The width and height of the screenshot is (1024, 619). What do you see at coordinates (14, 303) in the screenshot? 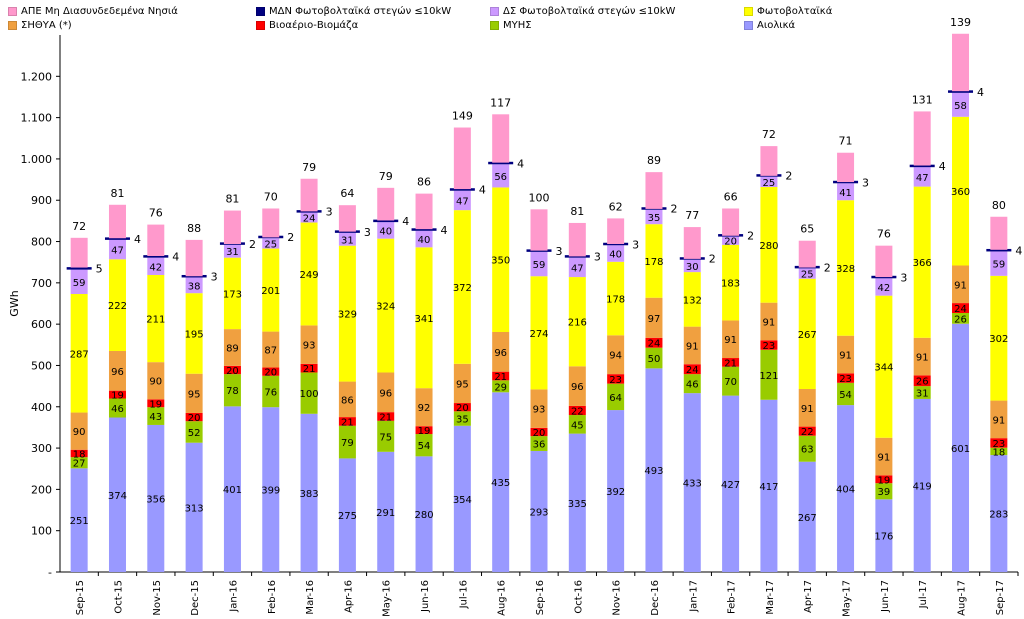
I see `y-axis-label: GWh` at bounding box center [14, 303].